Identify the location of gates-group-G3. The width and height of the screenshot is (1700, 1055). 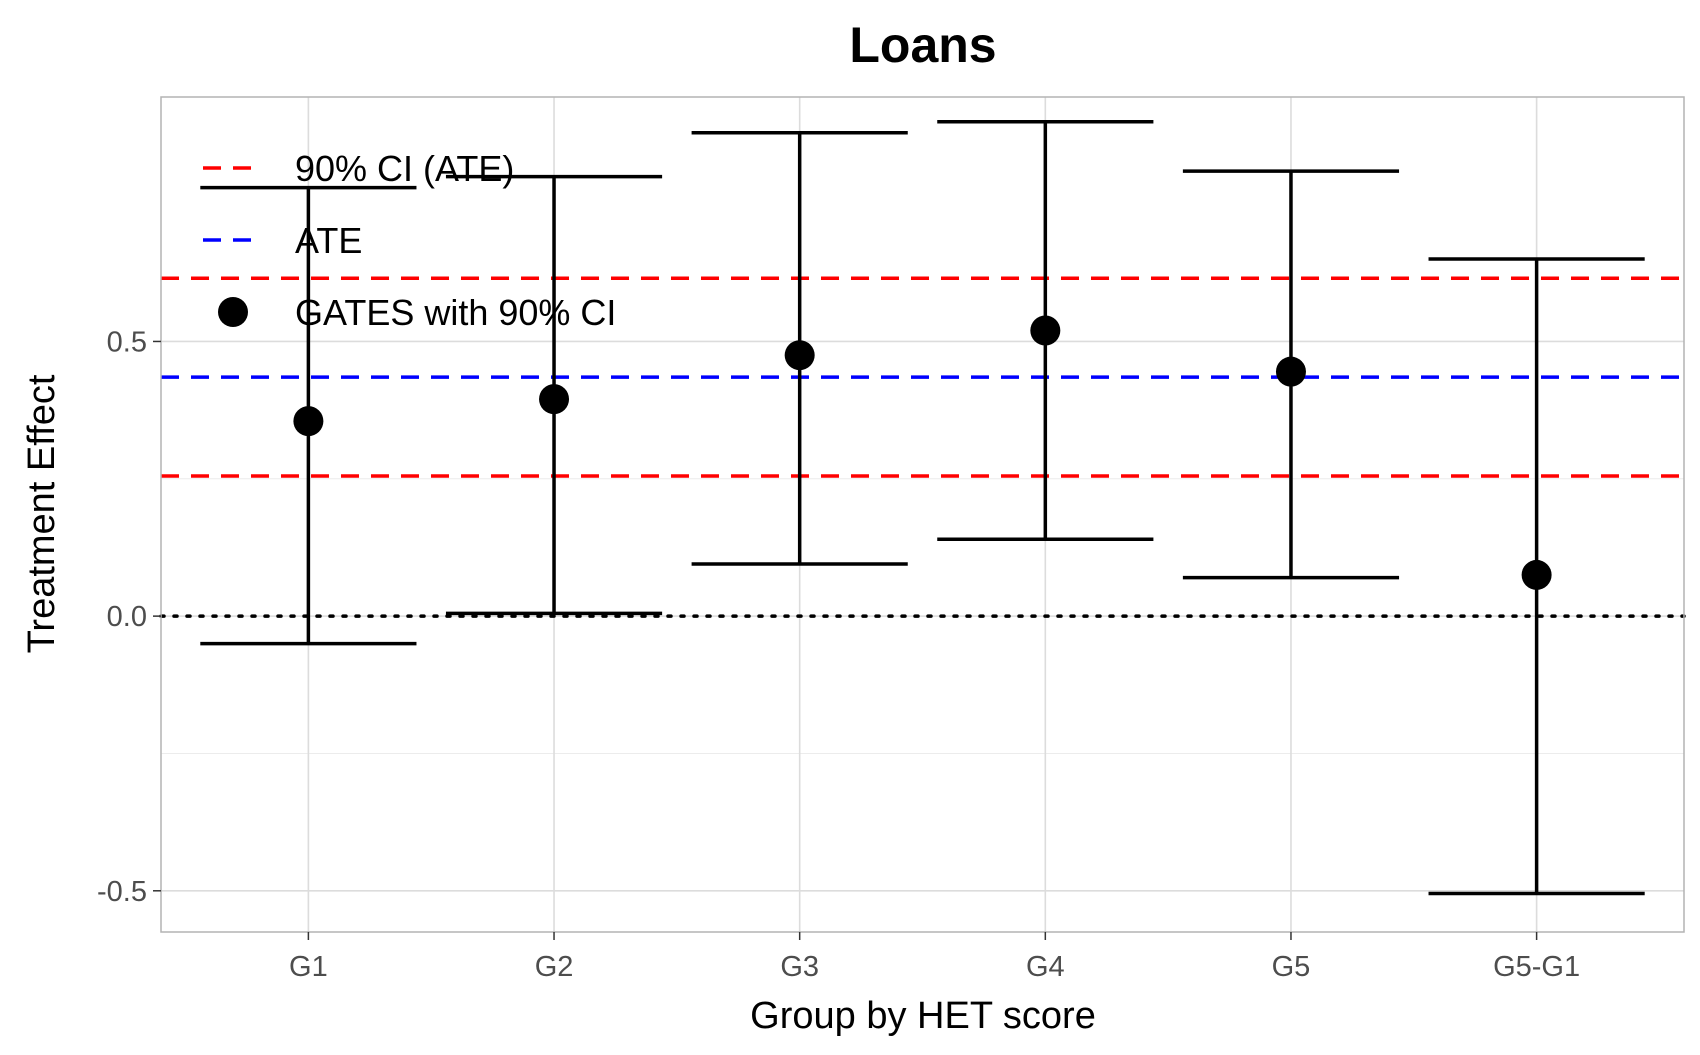
(799, 348).